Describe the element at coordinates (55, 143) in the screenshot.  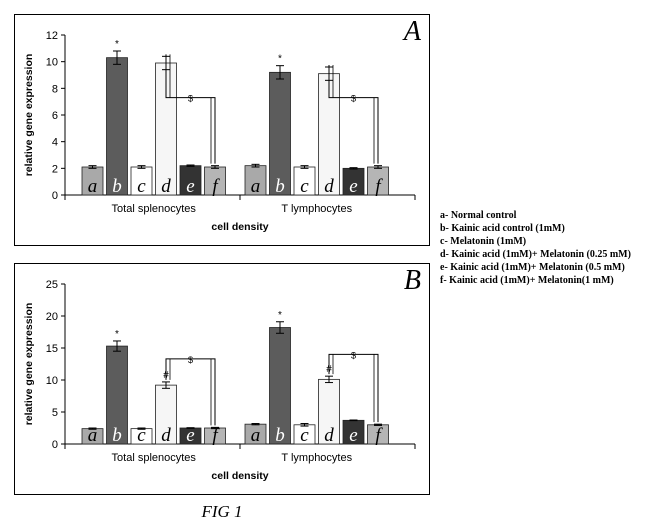
I see `y-tick-label: 4` at that location.